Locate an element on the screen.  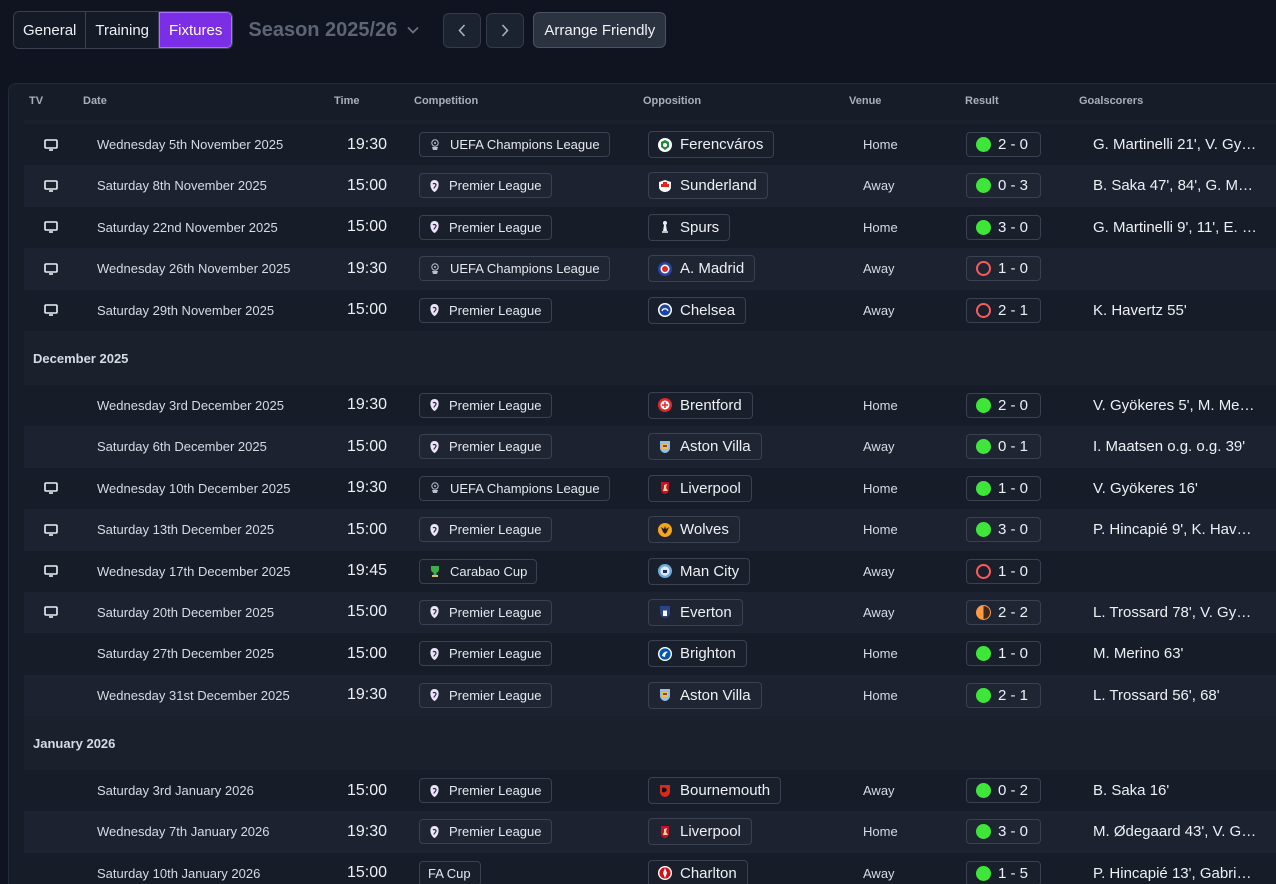
result-loss-icon is located at coordinates (983, 571).